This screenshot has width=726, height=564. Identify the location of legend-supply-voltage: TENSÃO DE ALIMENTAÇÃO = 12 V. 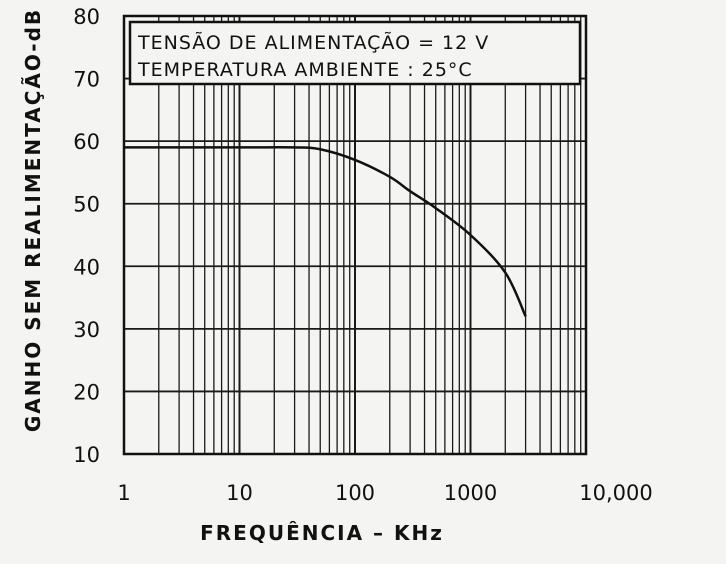
(313, 42).